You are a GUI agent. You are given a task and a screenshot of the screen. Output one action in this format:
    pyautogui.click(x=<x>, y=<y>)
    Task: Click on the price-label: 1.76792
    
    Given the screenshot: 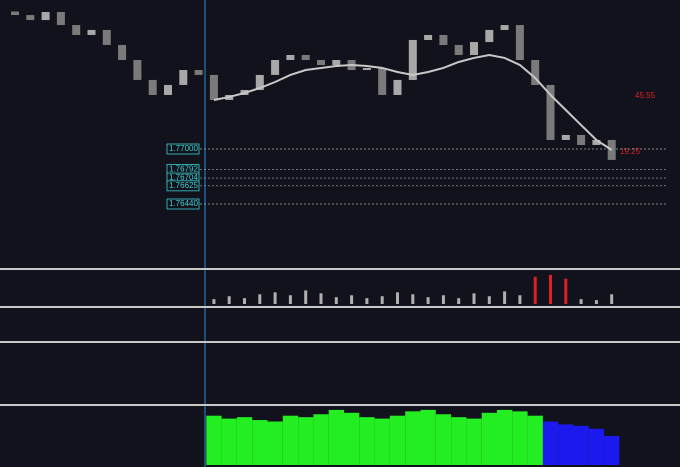 What is the action you would take?
    pyautogui.click(x=183, y=169)
    